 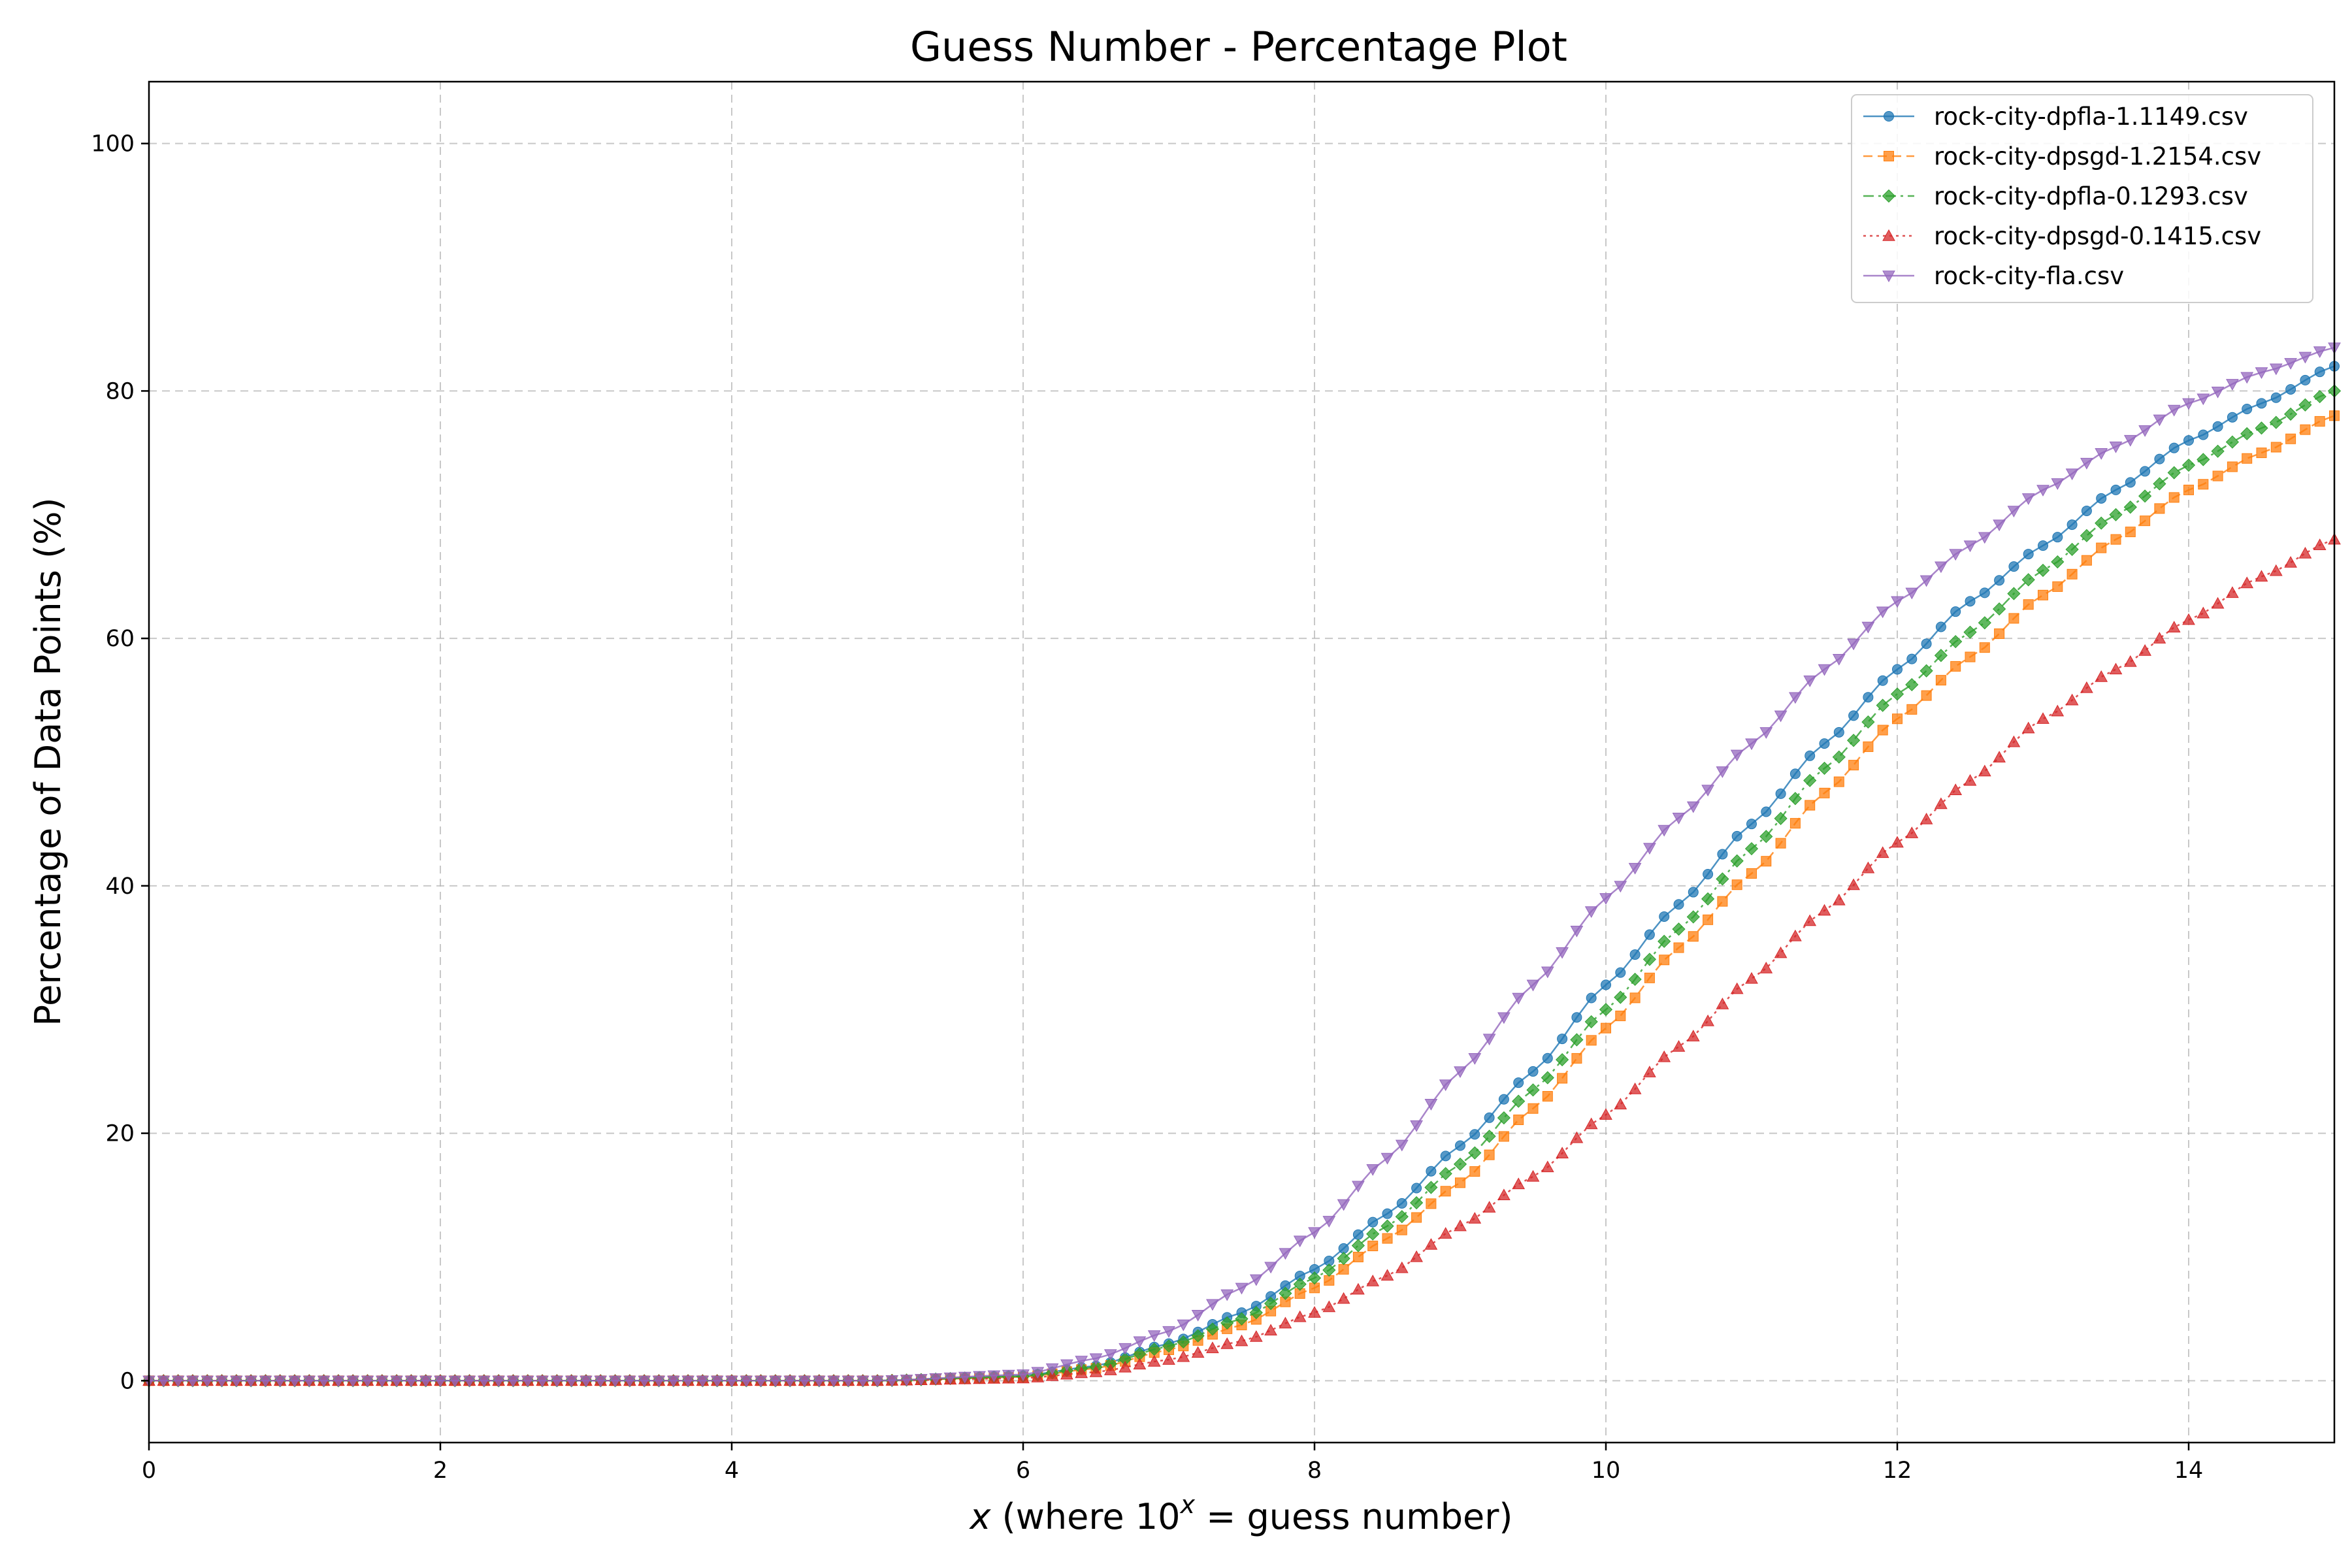 What do you see at coordinates (1606, 1471) in the screenshot?
I see `x-tick-label: 10` at bounding box center [1606, 1471].